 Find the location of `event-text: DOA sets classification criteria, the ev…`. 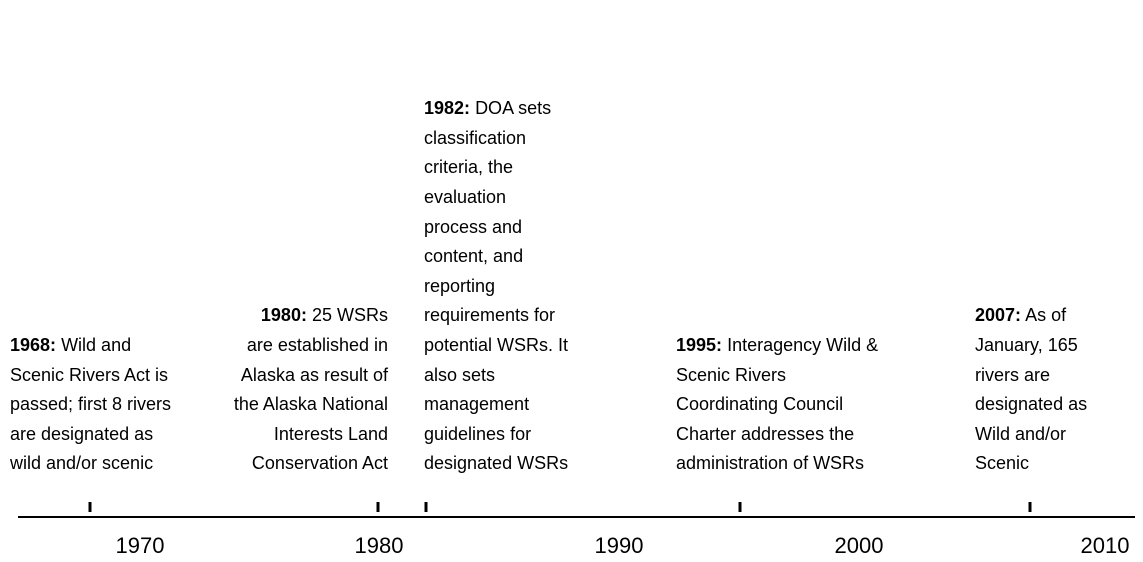

event-text: DOA sets classification criteria, the ev… is located at coordinates (496, 286).